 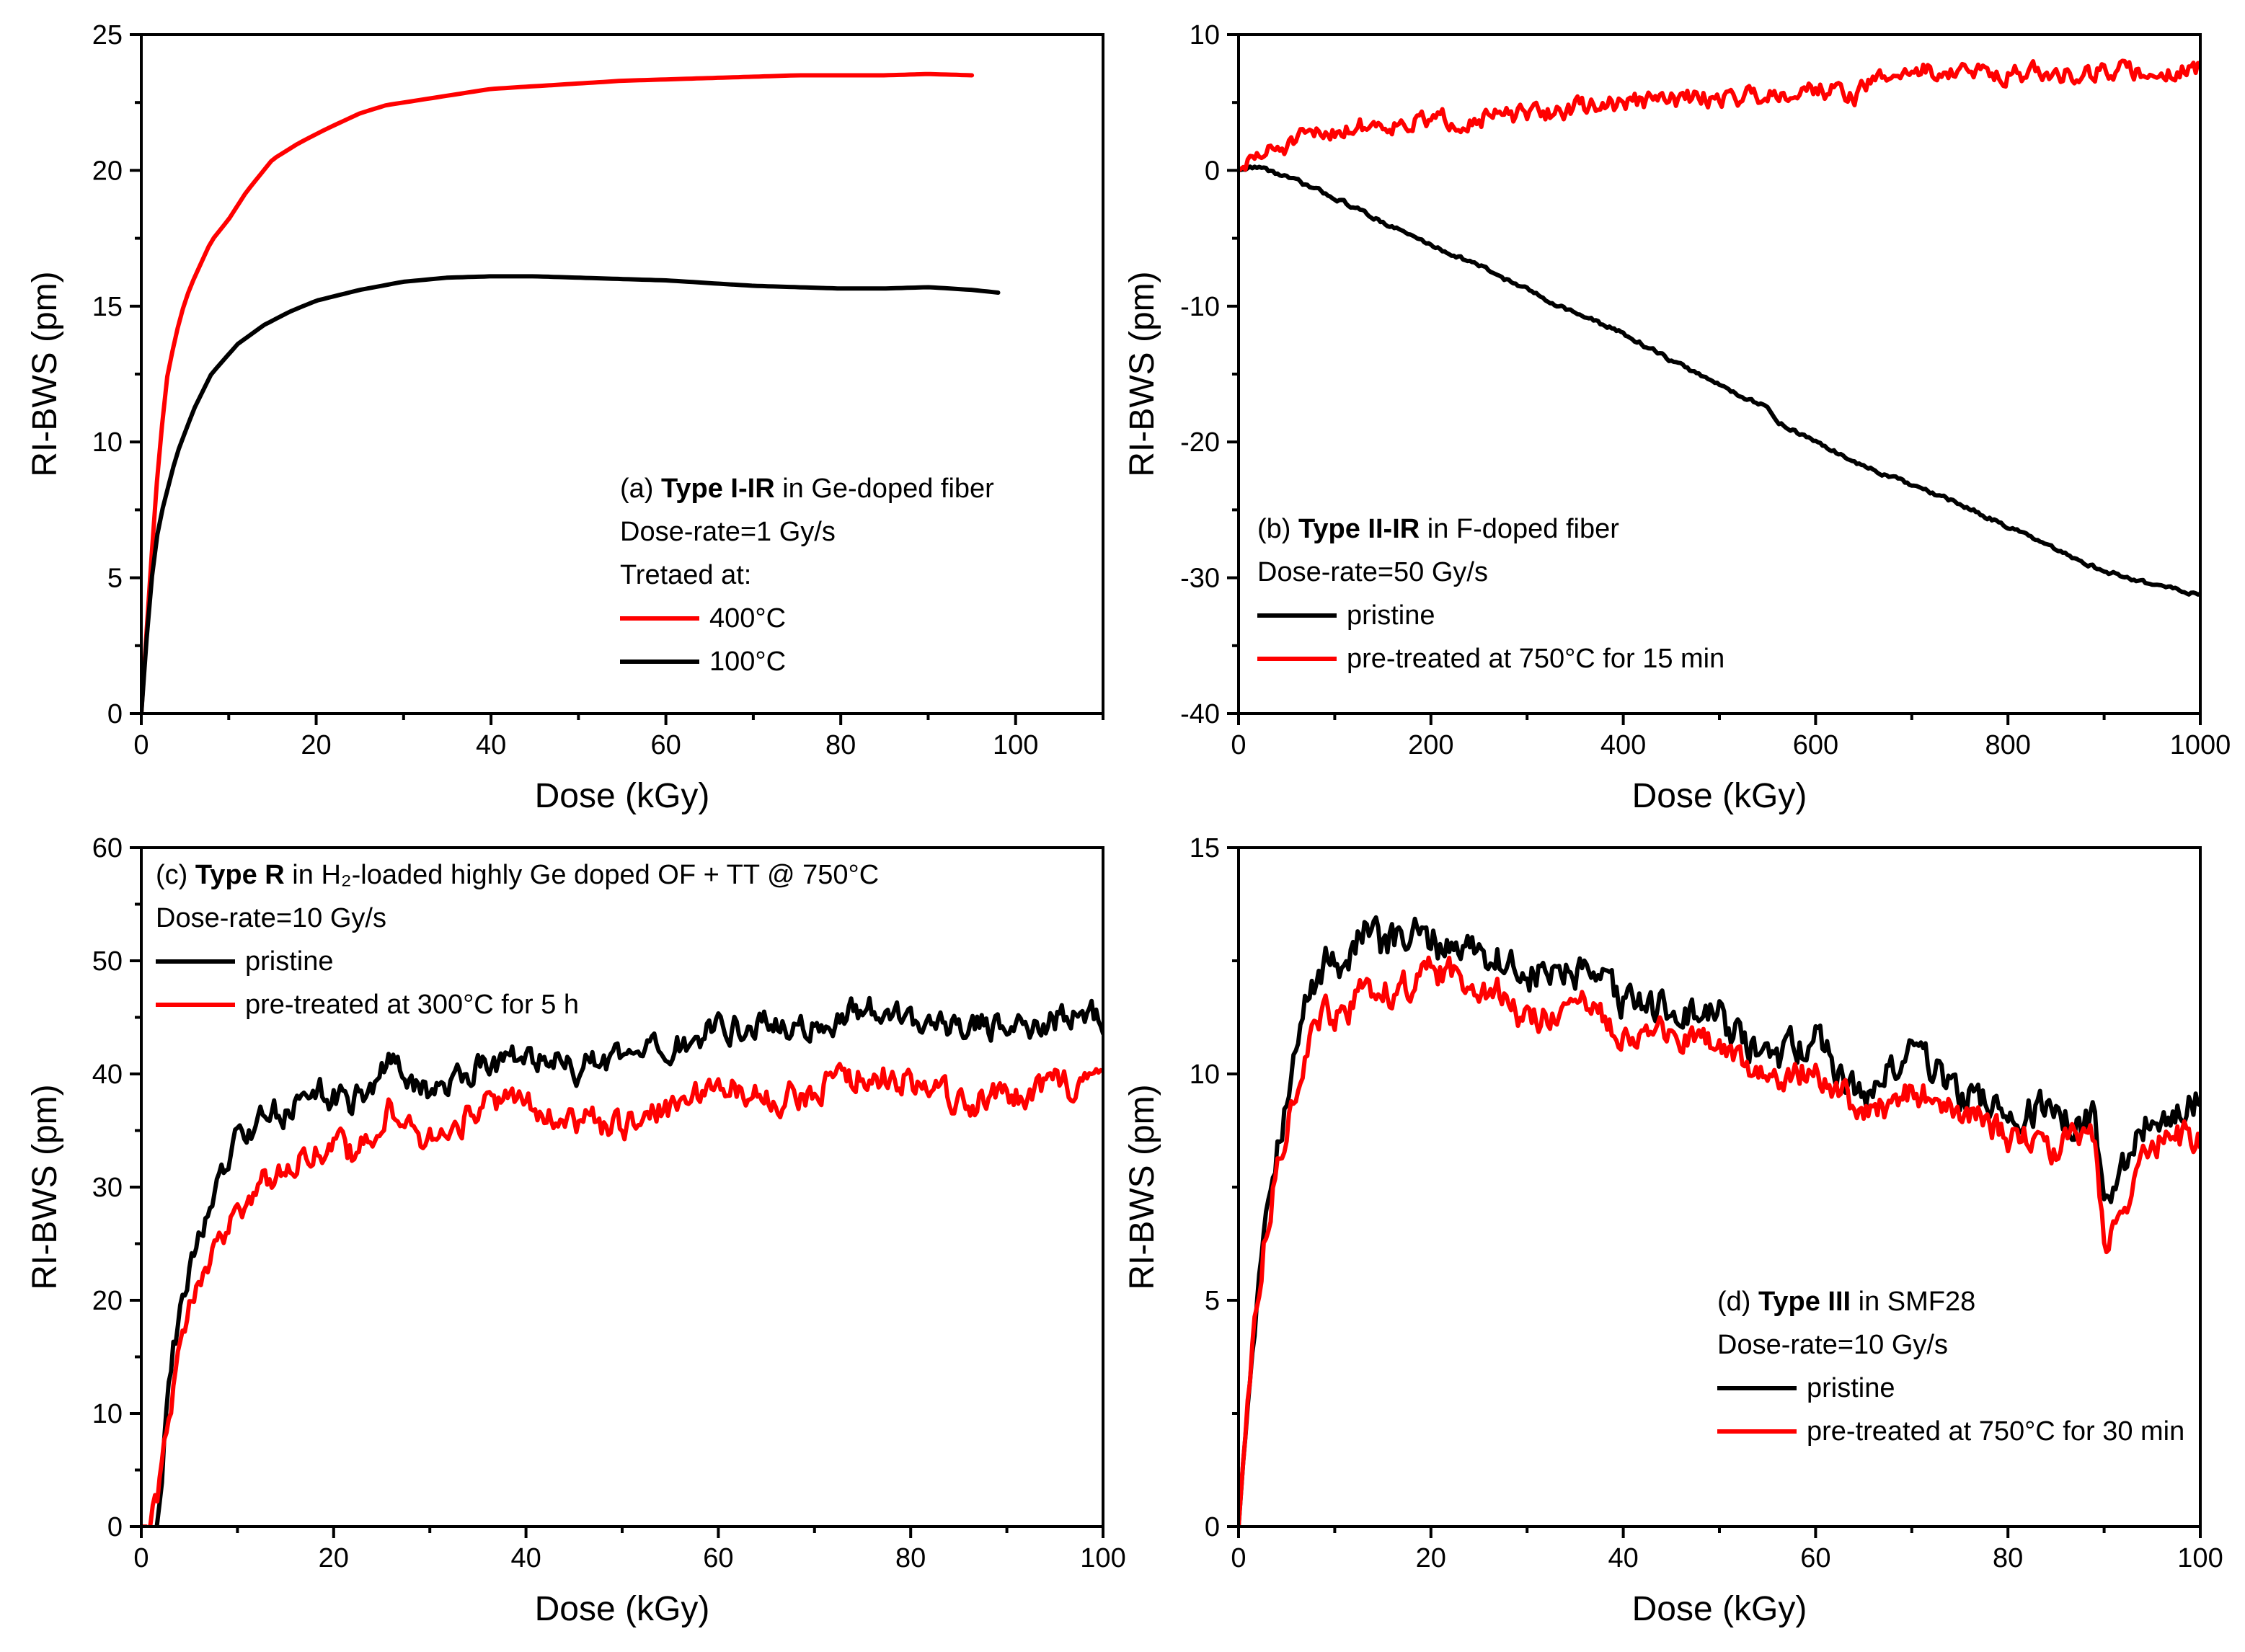 I want to click on series-line-pre-treated-at-300-c-for-5-h, so click(x=622, y=1294).